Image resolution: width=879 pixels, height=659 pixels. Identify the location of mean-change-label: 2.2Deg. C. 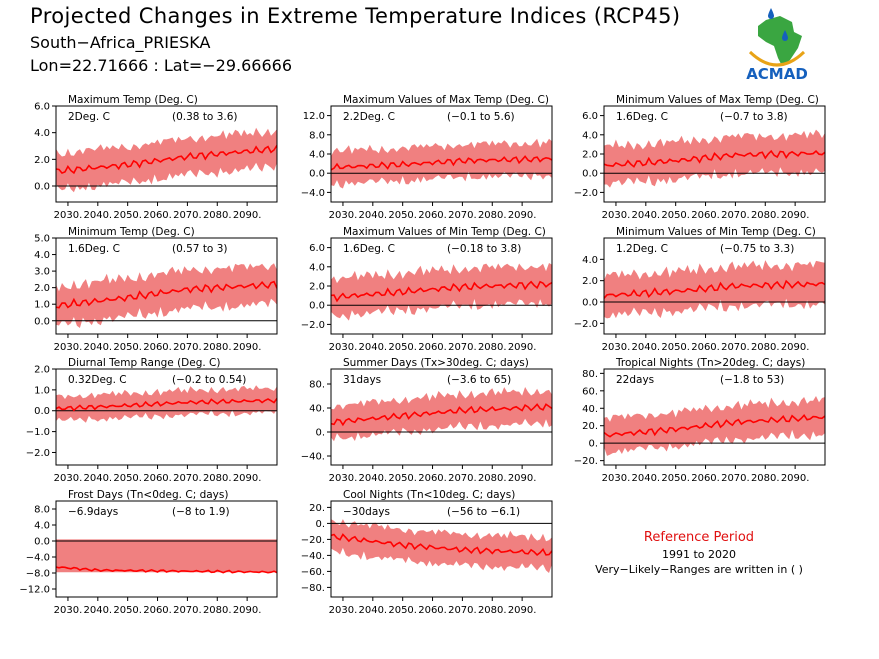
(369, 117).